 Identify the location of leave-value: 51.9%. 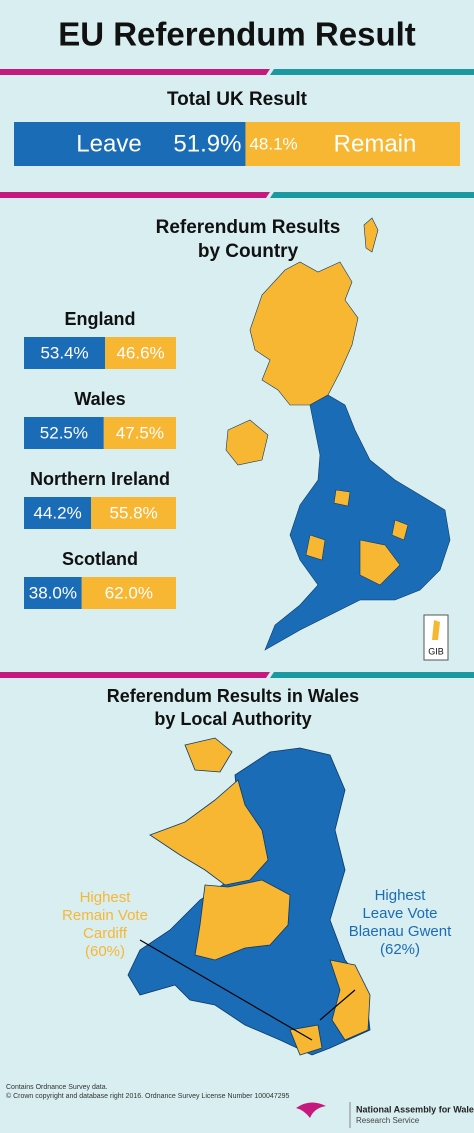
(207, 143).